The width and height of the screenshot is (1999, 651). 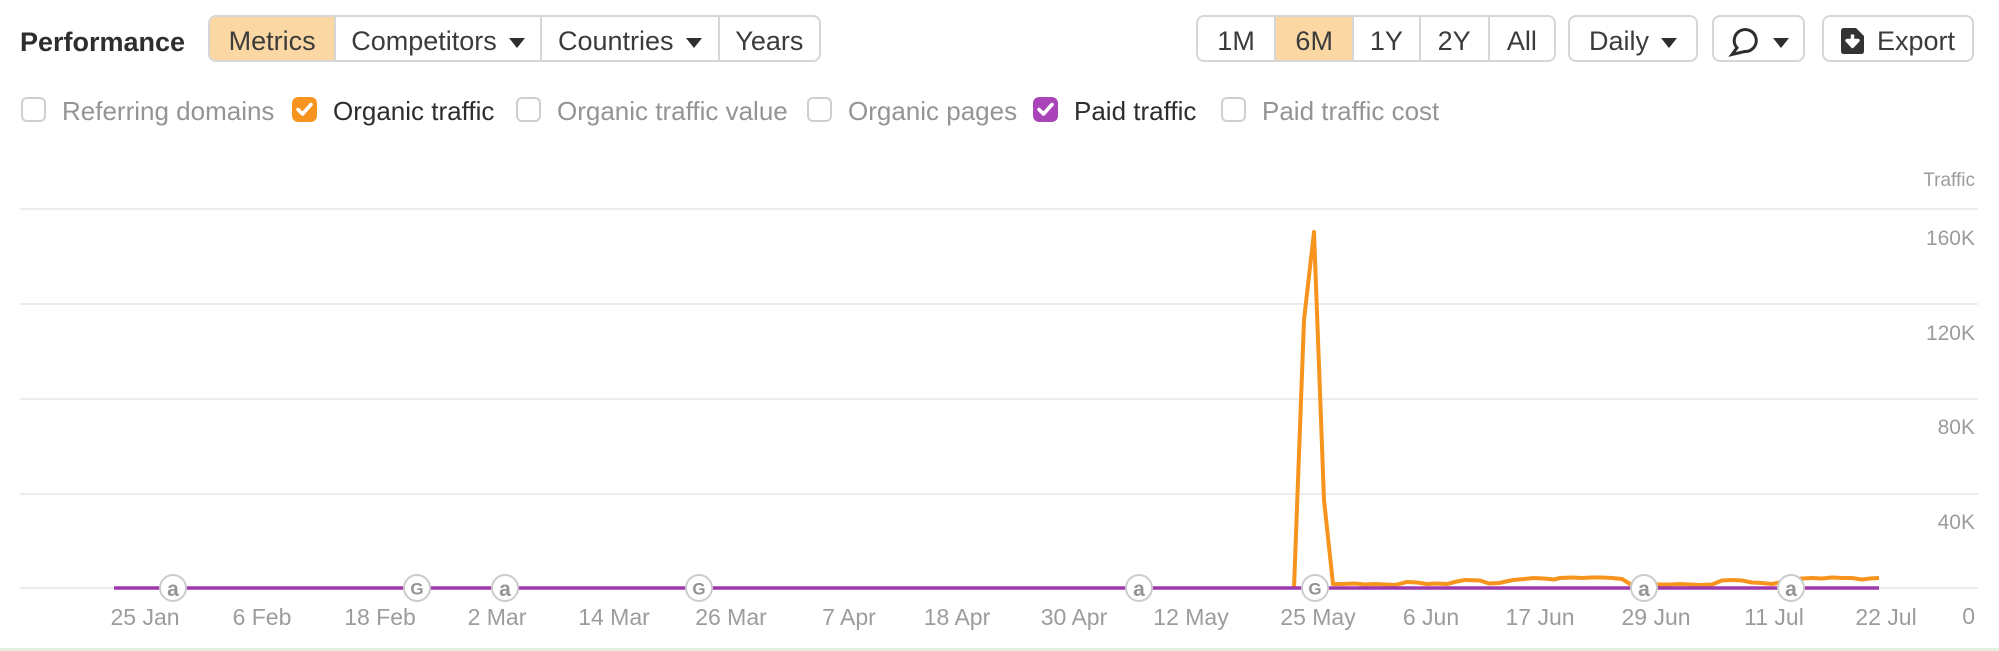 I want to click on svg-text: 2 Mar, so click(x=497, y=617).